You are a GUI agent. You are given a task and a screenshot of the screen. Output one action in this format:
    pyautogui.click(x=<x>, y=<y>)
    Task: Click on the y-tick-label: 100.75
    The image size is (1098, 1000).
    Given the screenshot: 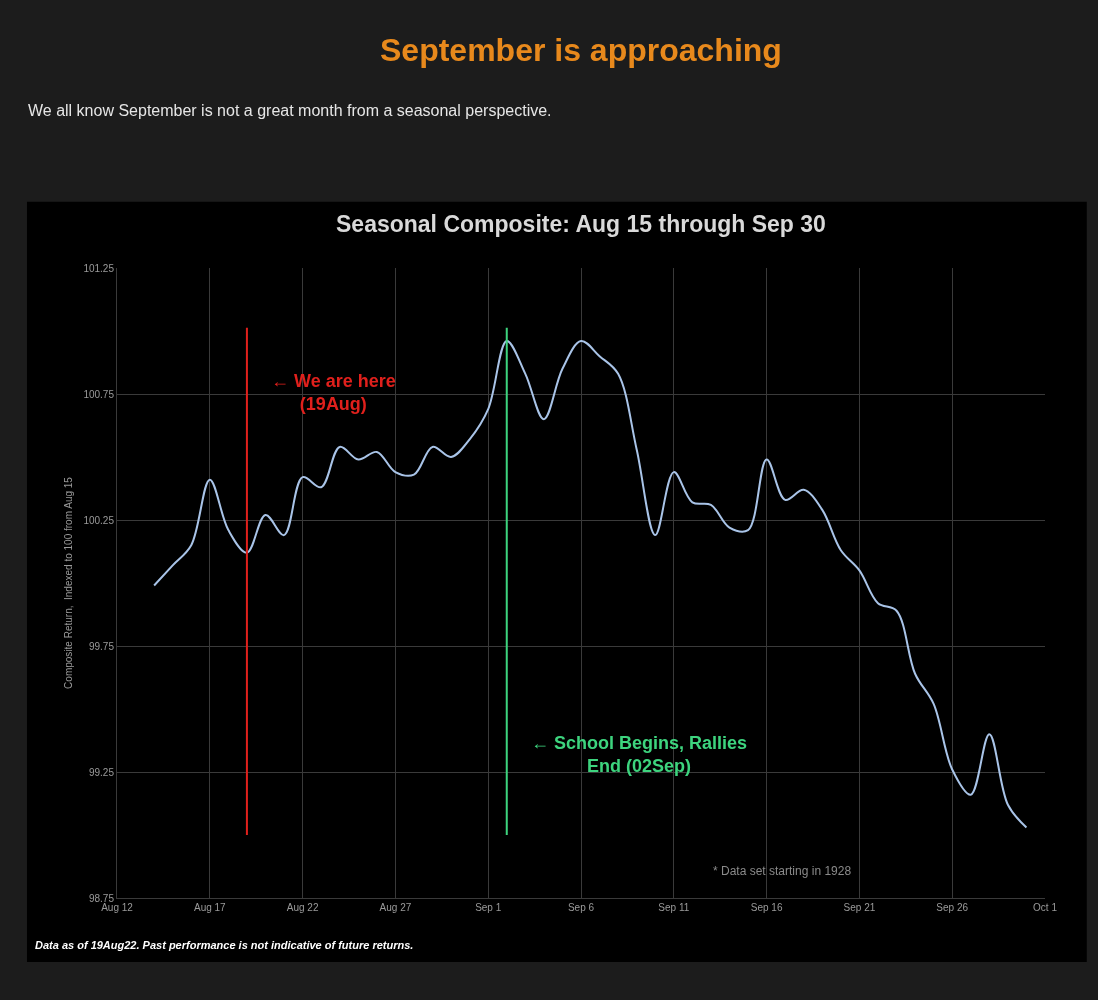 What is the action you would take?
    pyautogui.click(x=99, y=394)
    